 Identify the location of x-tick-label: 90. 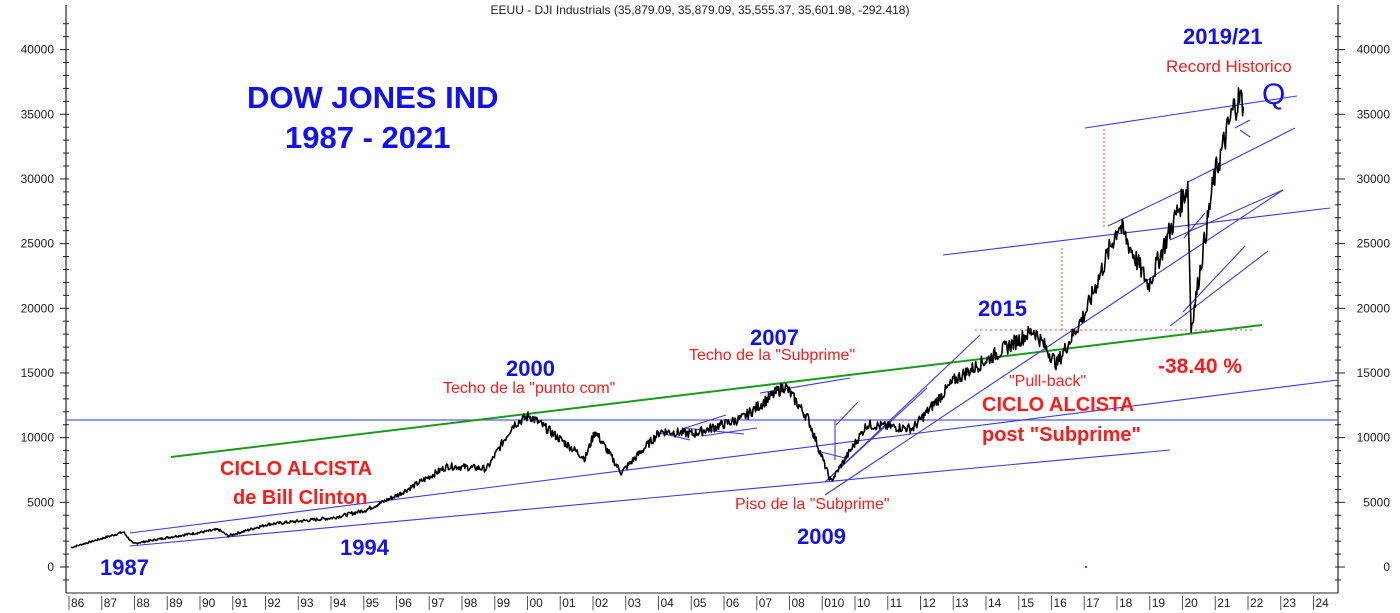
(209, 603).